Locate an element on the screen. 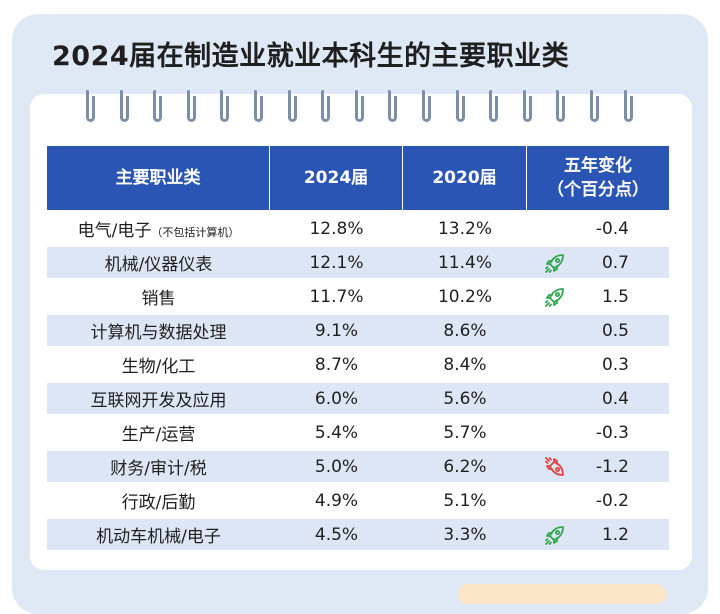  cell-2024: 5.0% is located at coordinates (336, 466).